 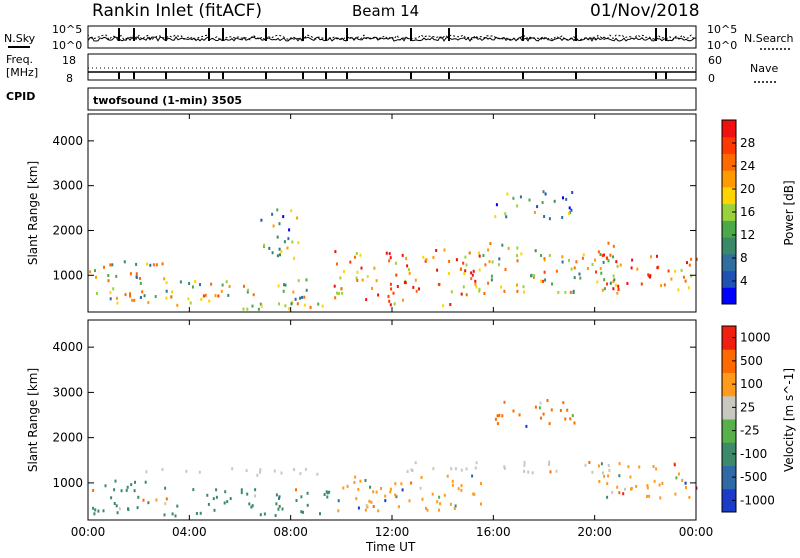 I want to click on colorbar-tick-label: 12, so click(x=747, y=235).